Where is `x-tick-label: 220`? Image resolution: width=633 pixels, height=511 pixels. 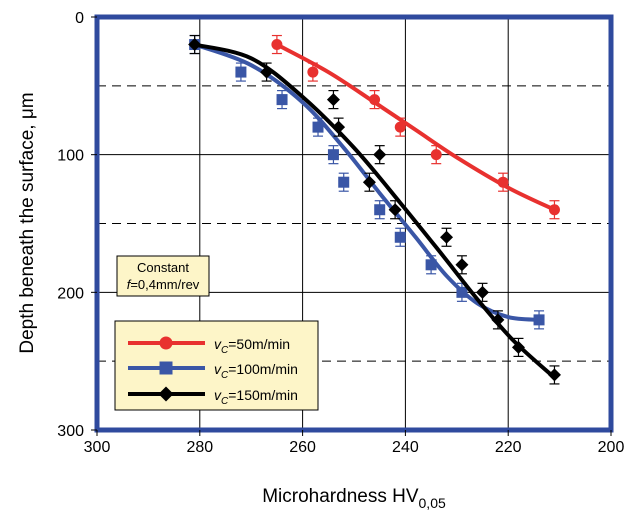 x-tick-label: 220 is located at coordinates (508, 447).